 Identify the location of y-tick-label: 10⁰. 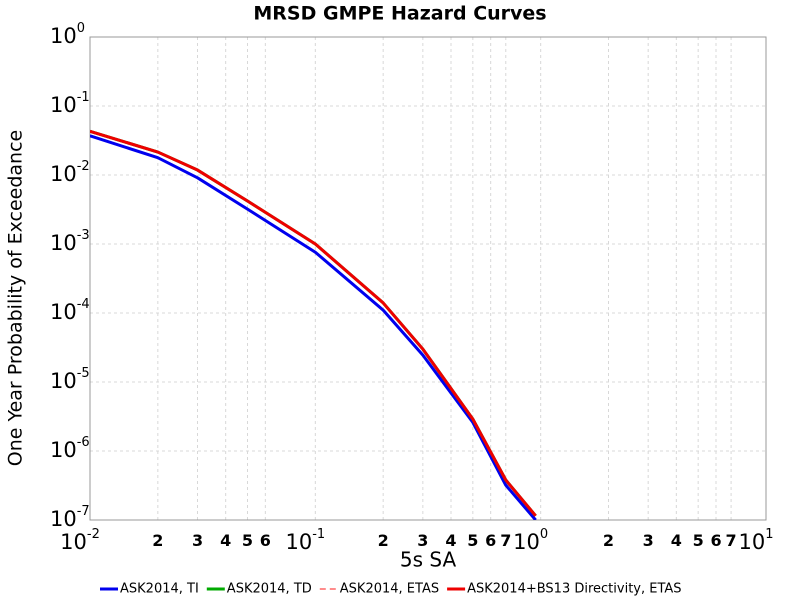
(67, 35).